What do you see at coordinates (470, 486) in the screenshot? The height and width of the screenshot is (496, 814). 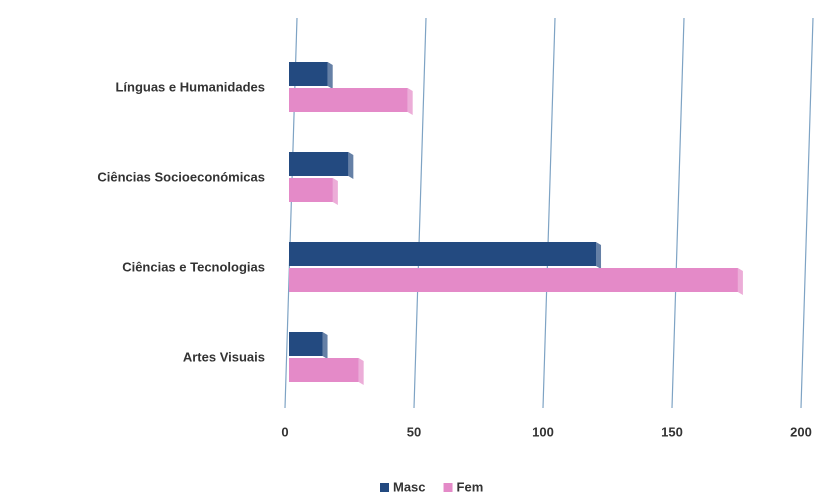 I see `legend-label: Fem` at bounding box center [470, 486].